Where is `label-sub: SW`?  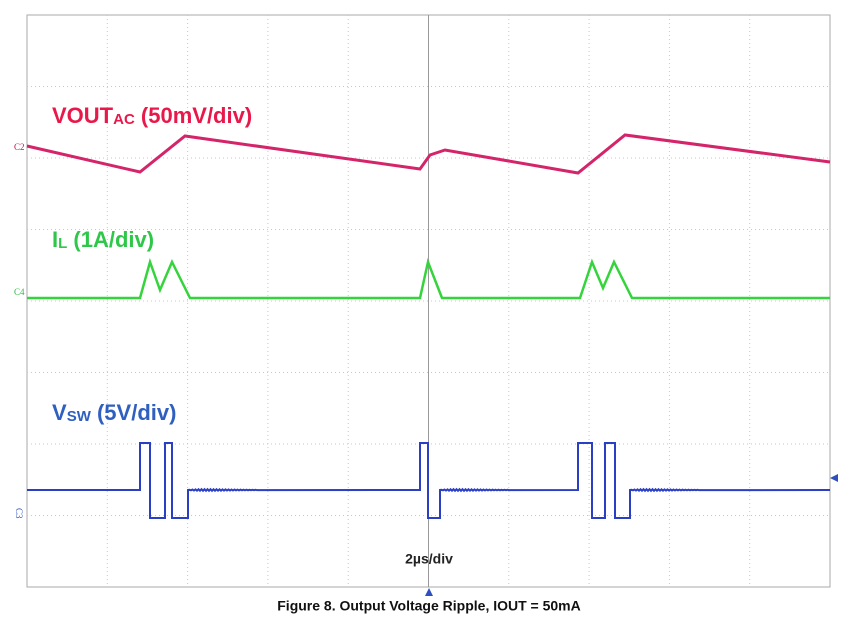 label-sub: SW is located at coordinates (79, 416).